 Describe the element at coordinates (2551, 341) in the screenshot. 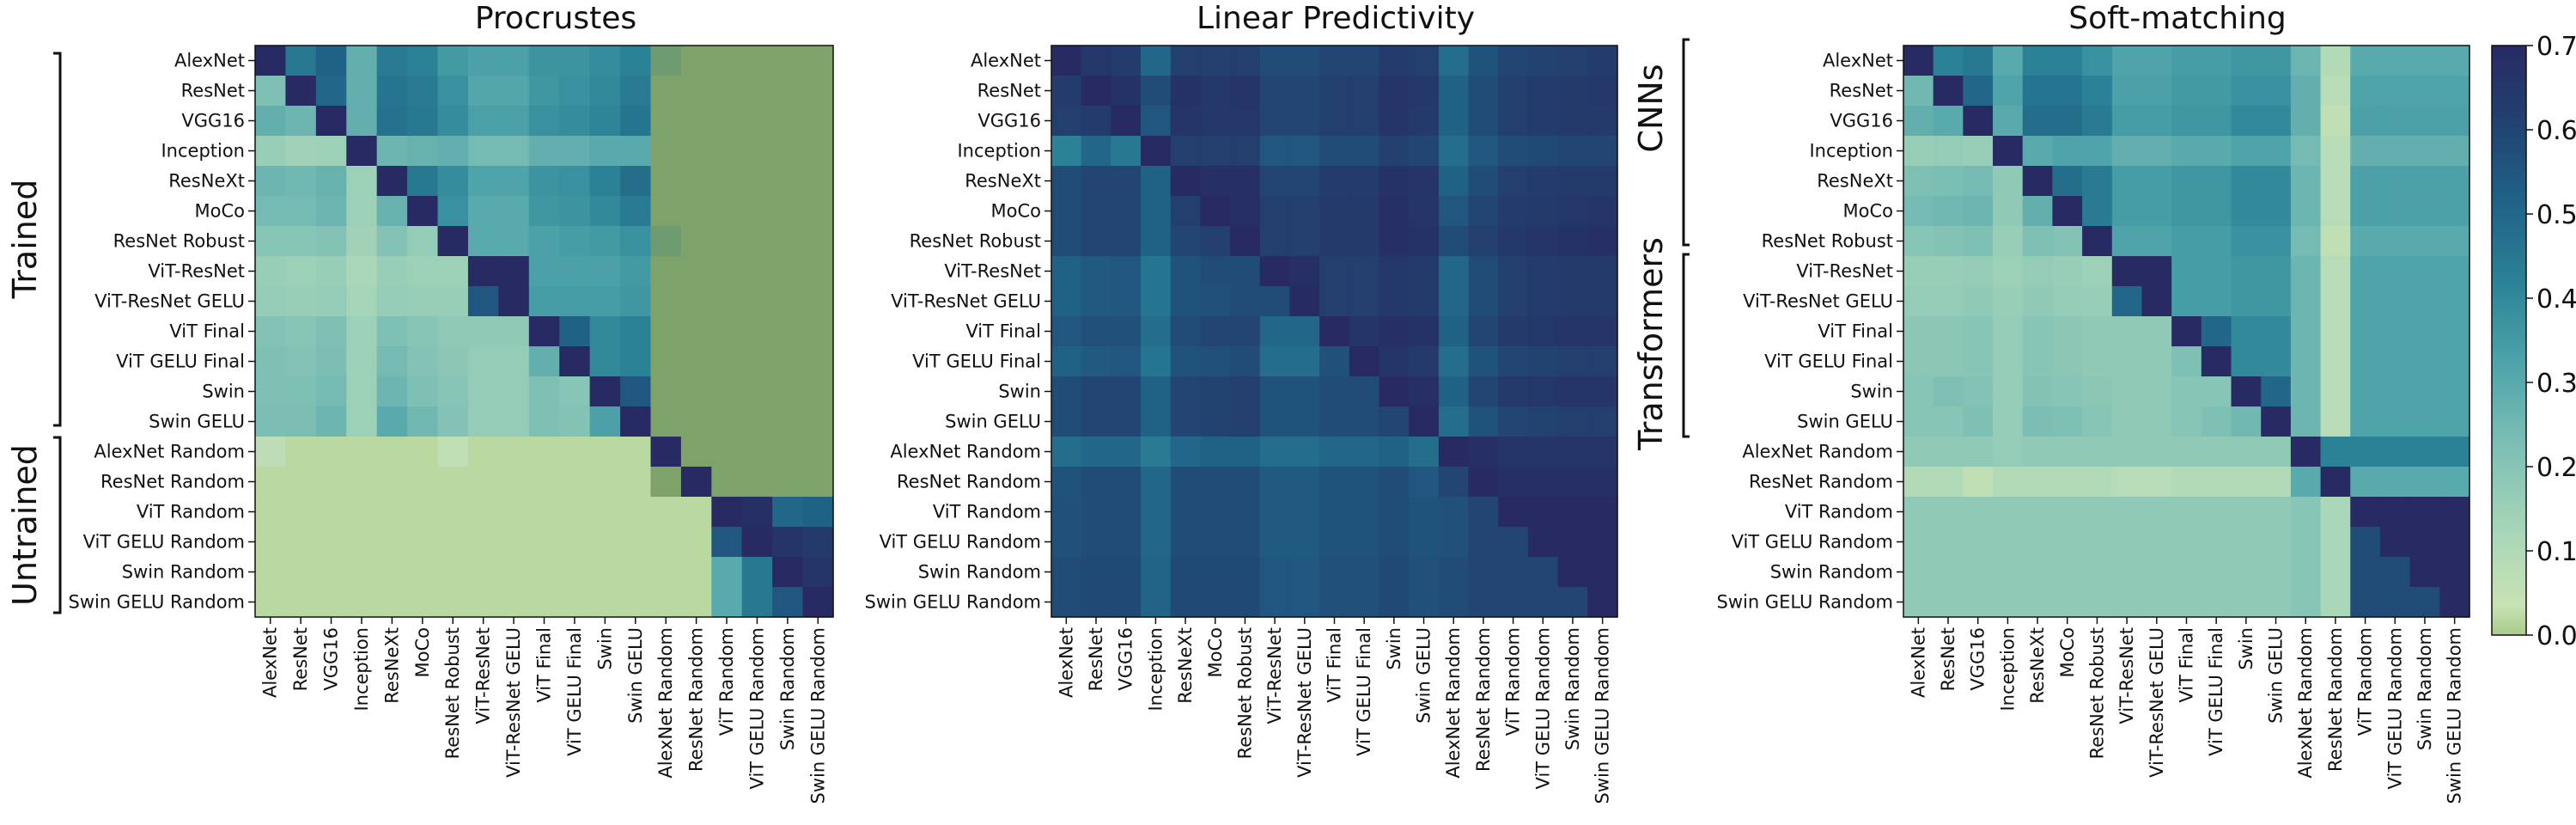

I see `colorbar-ticks: 0.0 0.1 0.2 0.3 0.4 0.5 0.6 0.7` at that location.